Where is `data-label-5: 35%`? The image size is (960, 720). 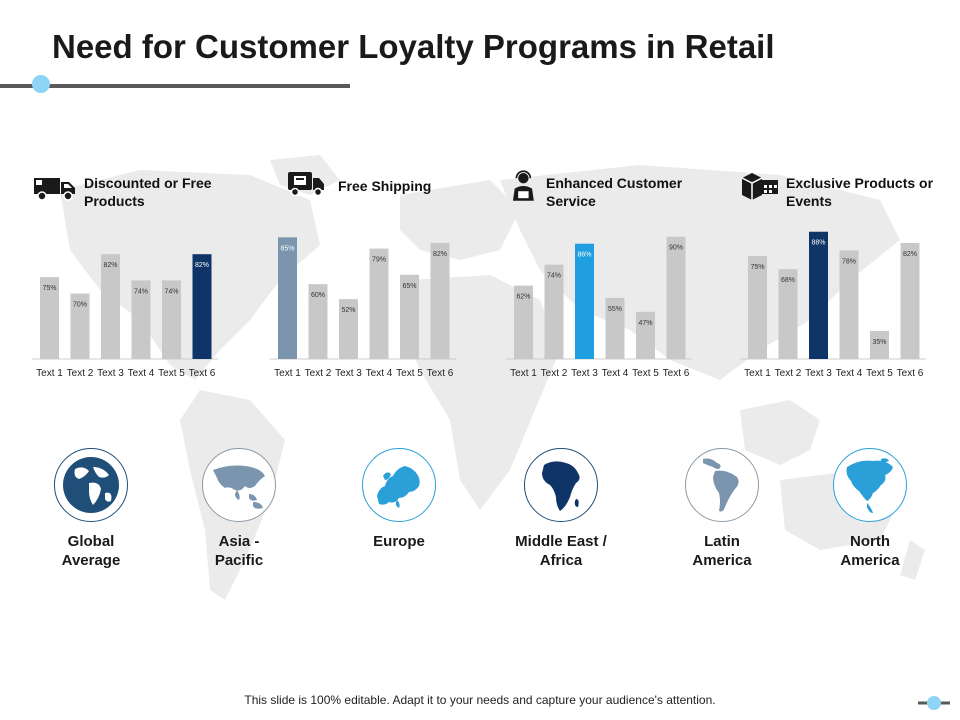 data-label-5: 35% is located at coordinates (879, 342).